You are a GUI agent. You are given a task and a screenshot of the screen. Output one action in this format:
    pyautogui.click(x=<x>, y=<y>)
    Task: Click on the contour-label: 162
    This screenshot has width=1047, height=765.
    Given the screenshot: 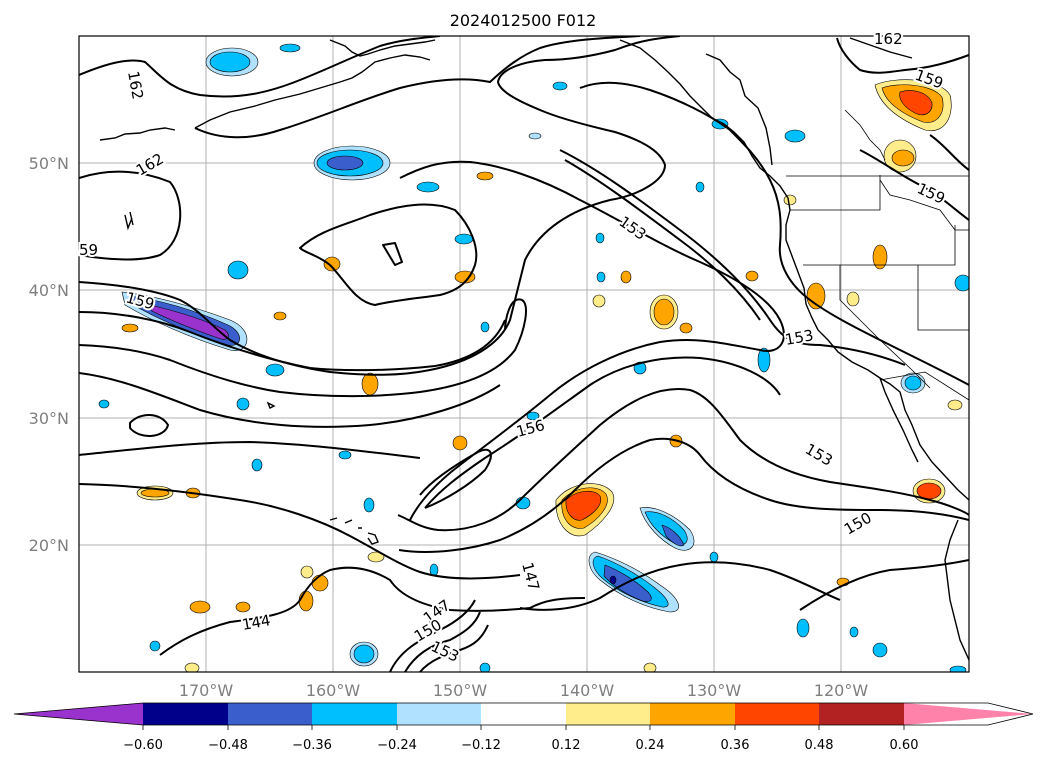 What is the action you would take?
    pyautogui.click(x=888, y=39)
    